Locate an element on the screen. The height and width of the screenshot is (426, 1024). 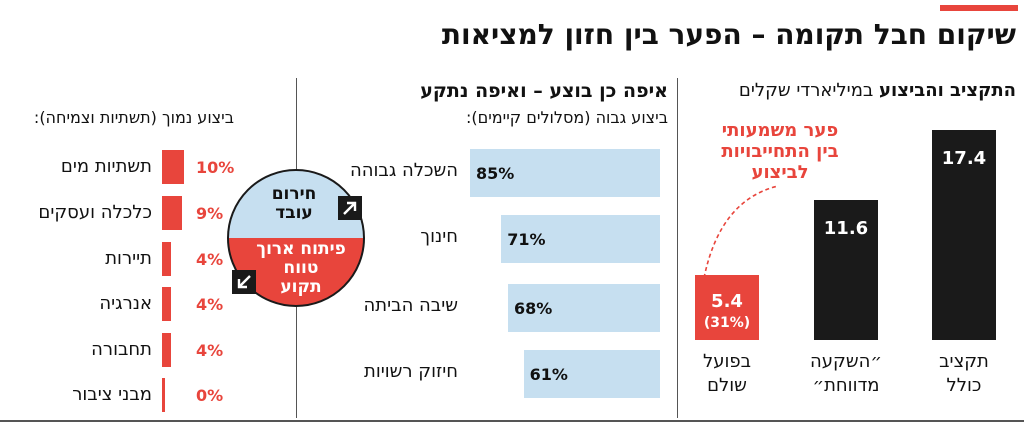
low-bar-value: 9% is located at coordinates (210, 213).